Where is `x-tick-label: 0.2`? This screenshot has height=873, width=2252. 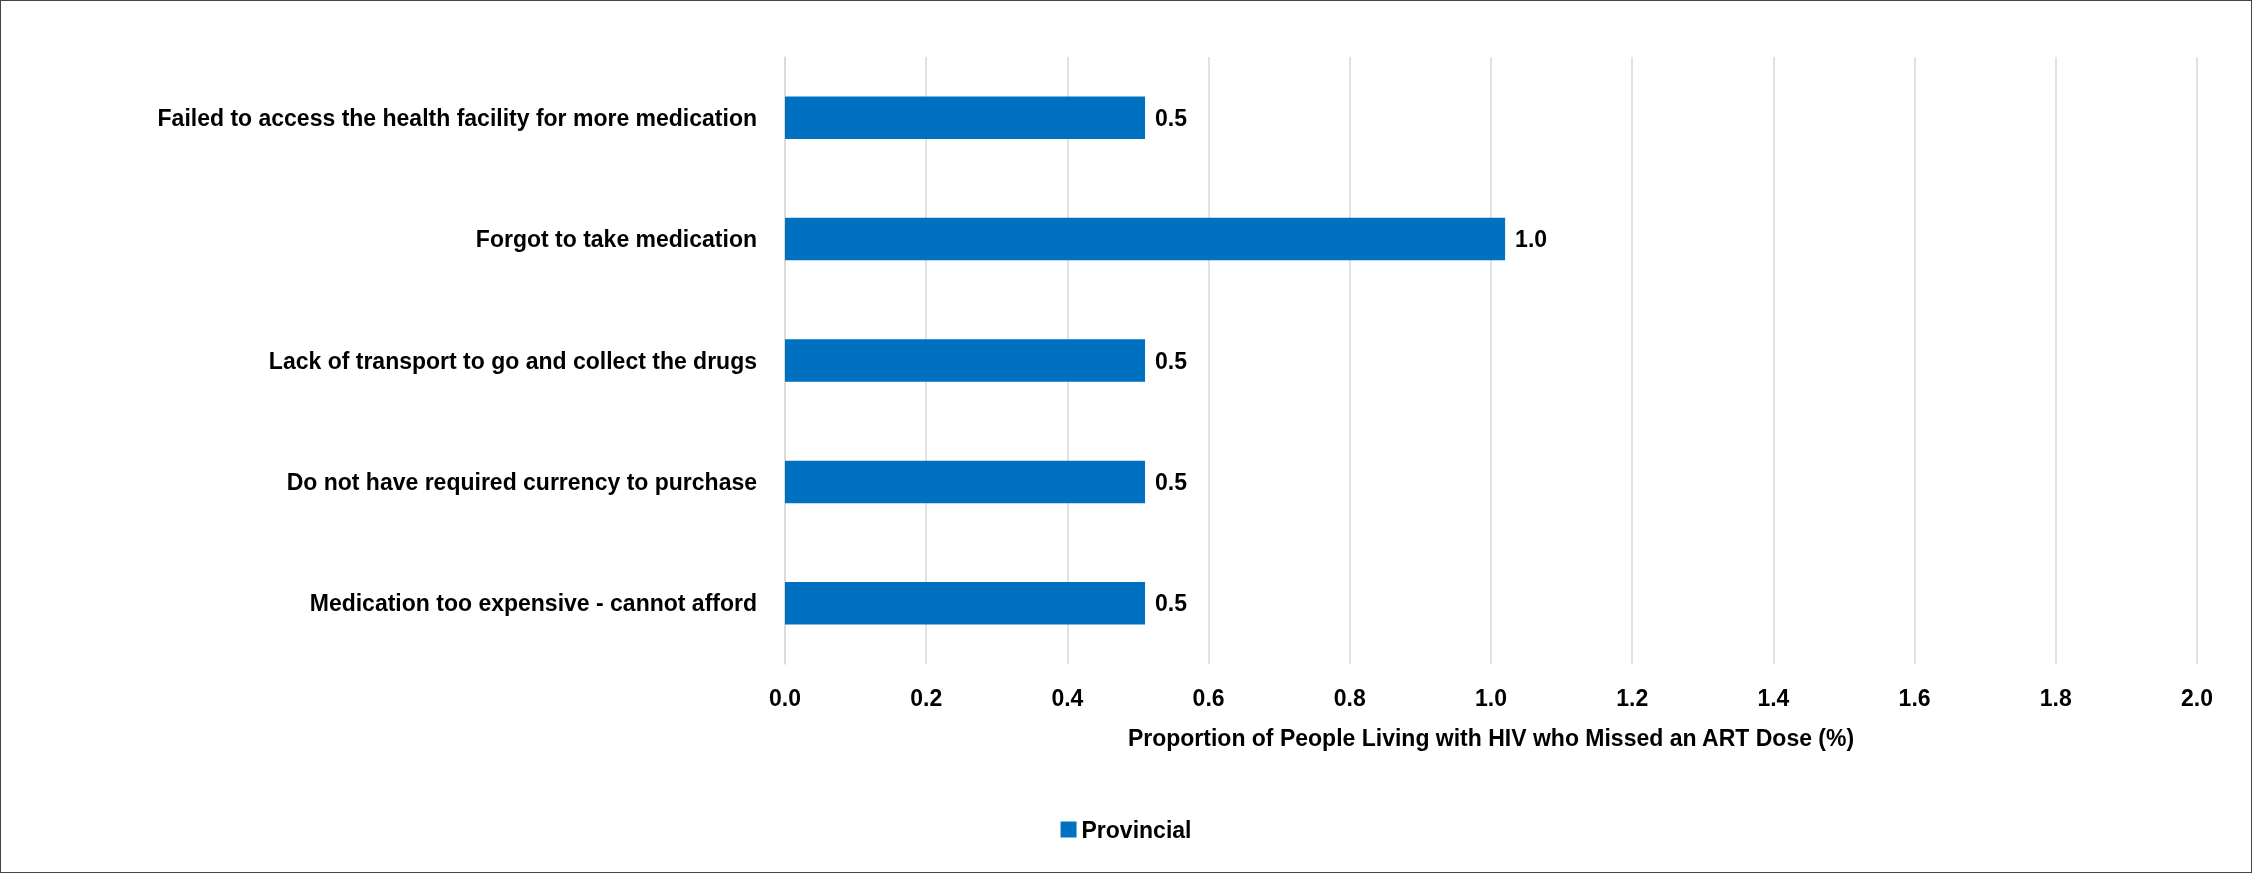
x-tick-label: 0.2 is located at coordinates (926, 697).